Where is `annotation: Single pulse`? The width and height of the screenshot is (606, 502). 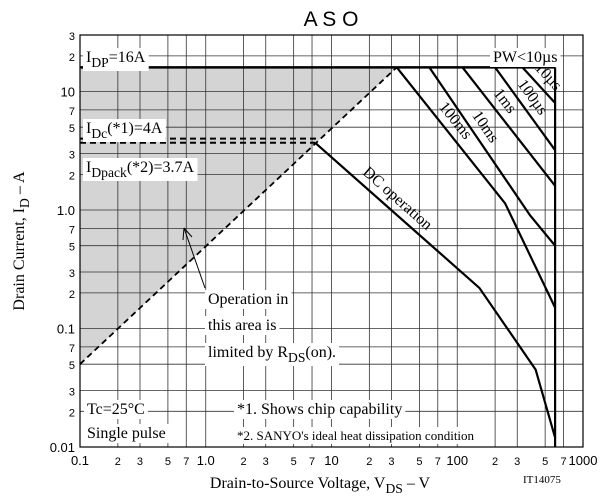 annotation: Single pulse is located at coordinates (126, 433).